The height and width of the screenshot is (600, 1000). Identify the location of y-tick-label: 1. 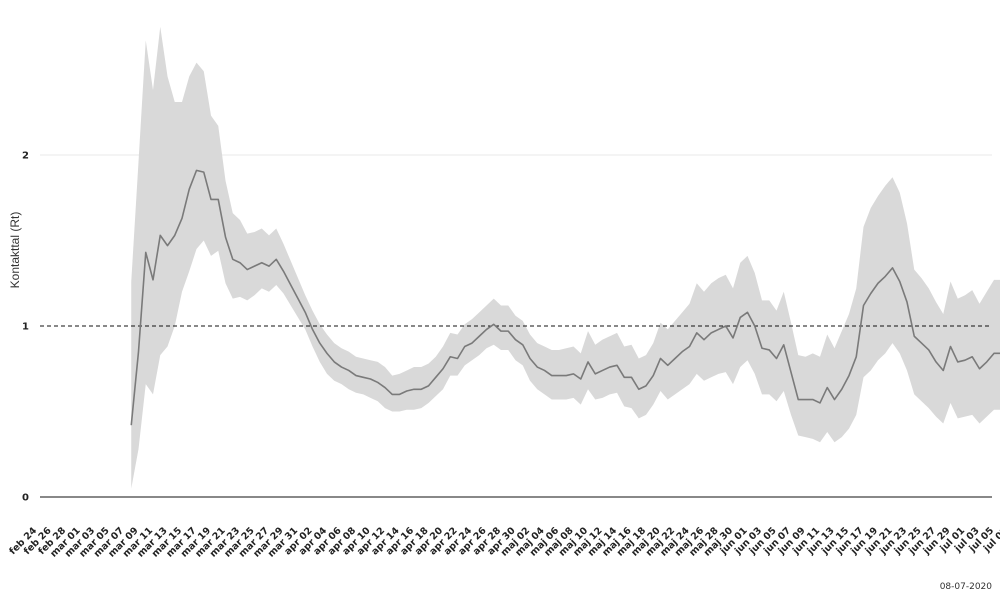
(25, 327).